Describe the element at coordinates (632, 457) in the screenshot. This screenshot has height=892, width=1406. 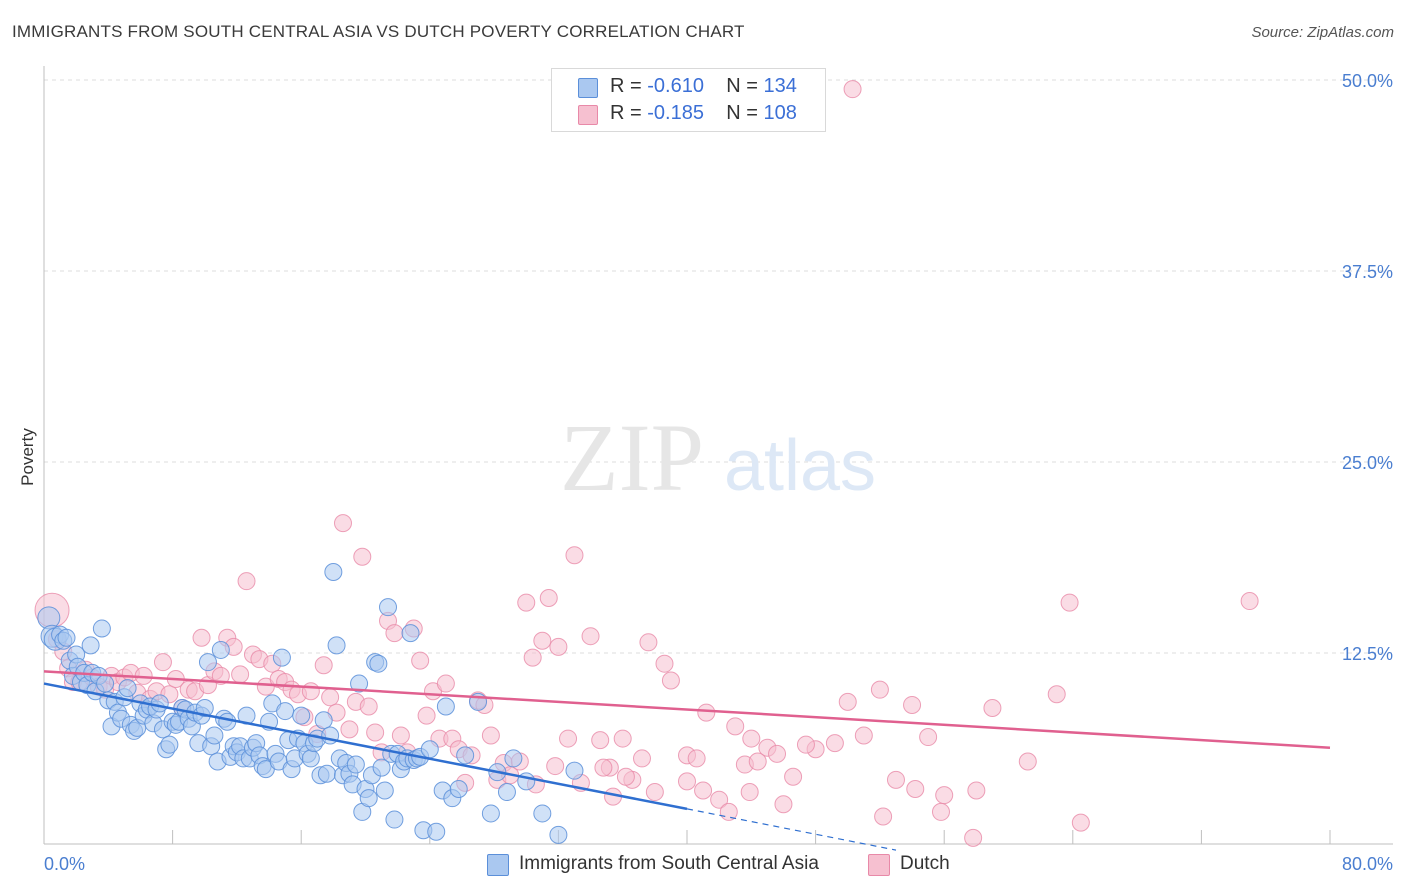
I see `watermark-zip: ZIP` at that location.